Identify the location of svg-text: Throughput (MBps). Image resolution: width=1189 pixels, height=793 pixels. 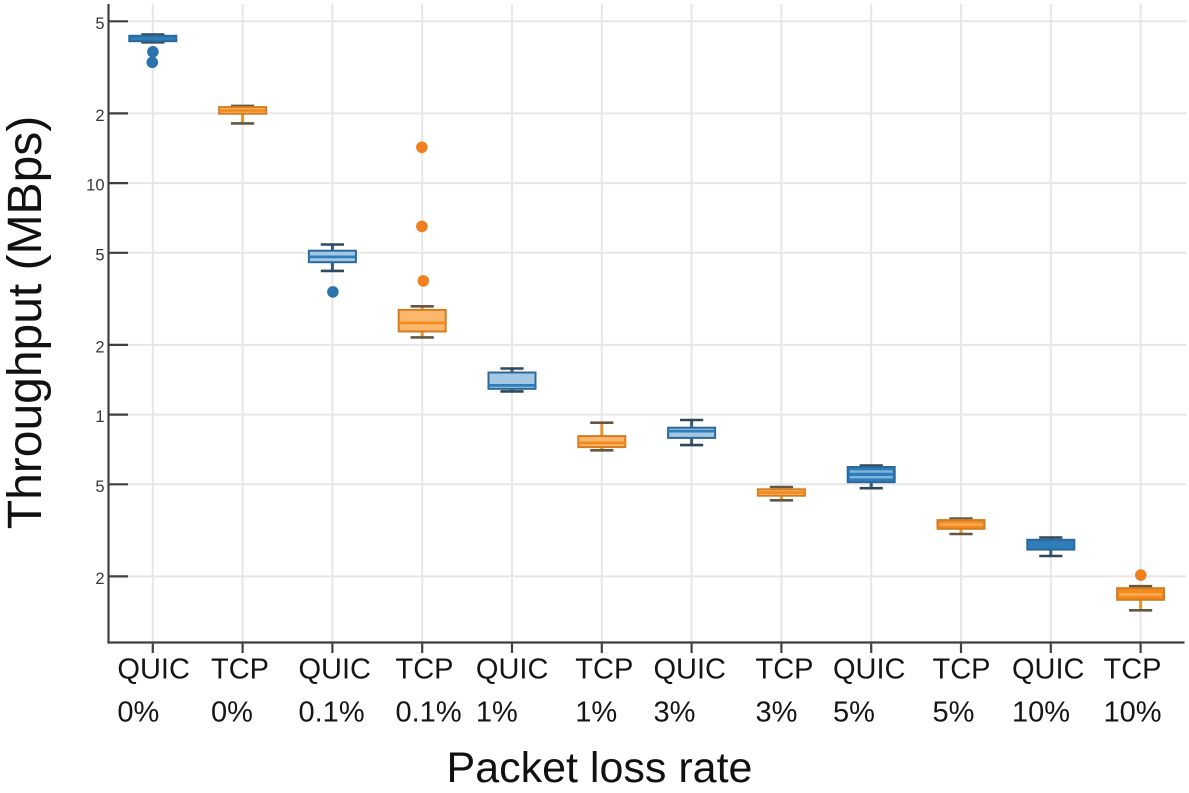
(26, 323).